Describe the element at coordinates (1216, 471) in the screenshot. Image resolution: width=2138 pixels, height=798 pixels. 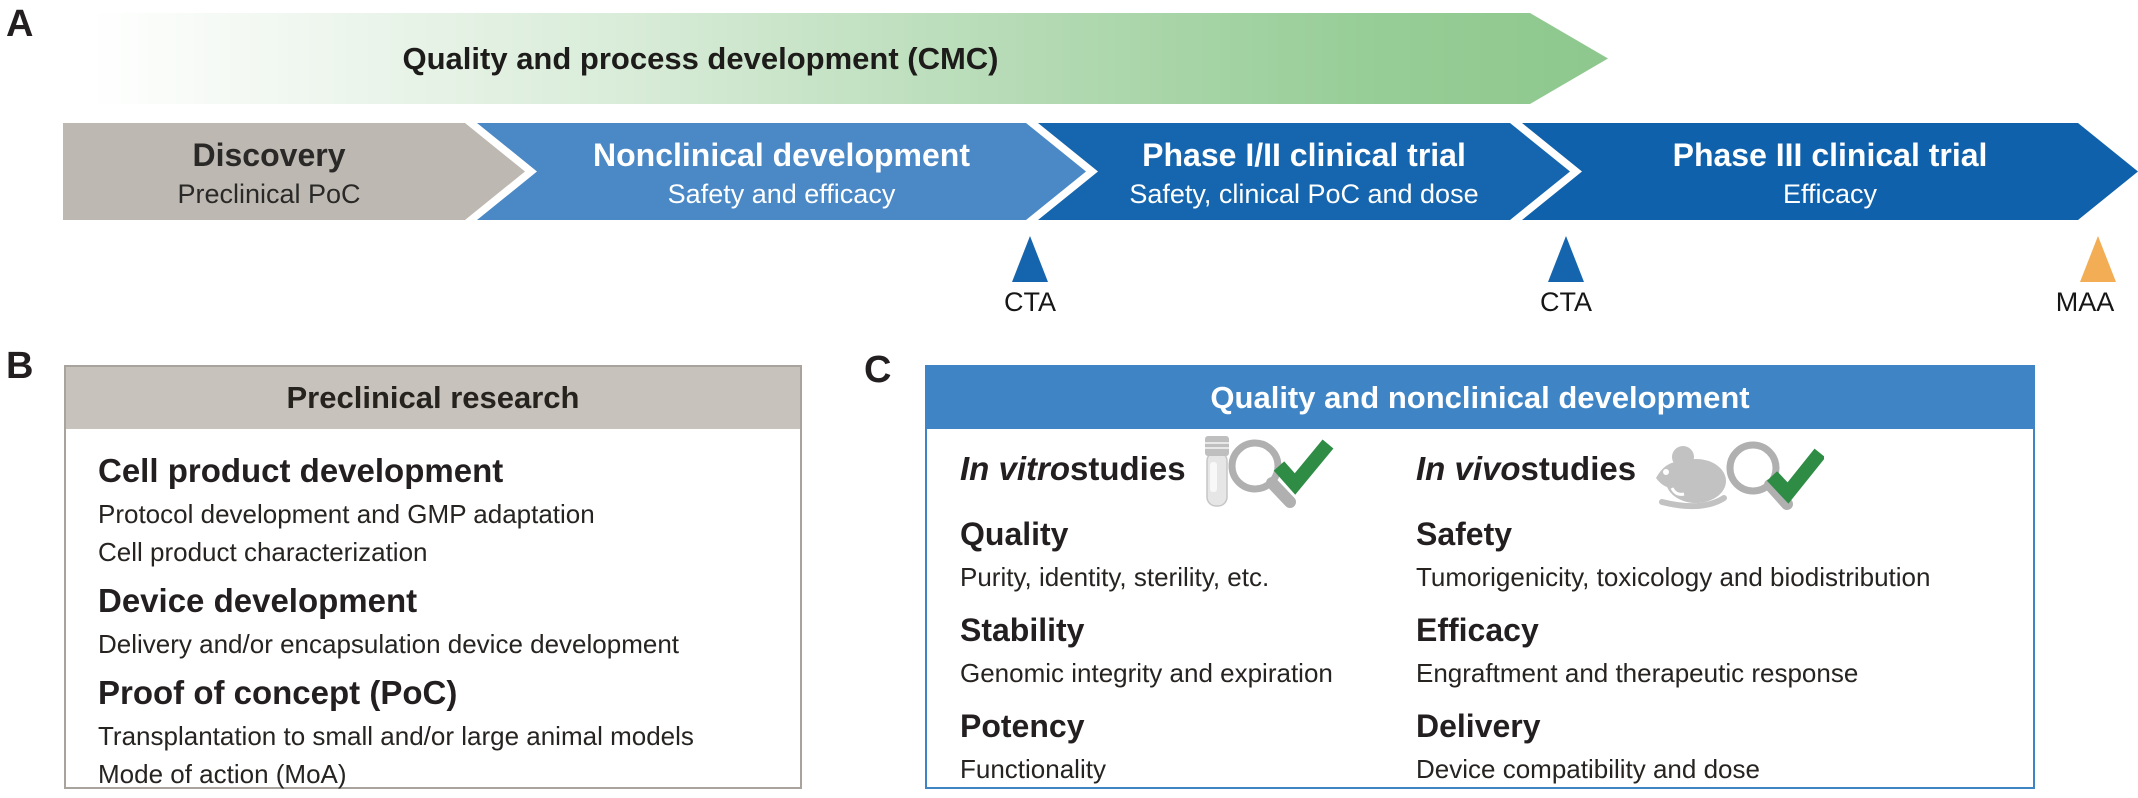
I see `test-tube-icon` at that location.